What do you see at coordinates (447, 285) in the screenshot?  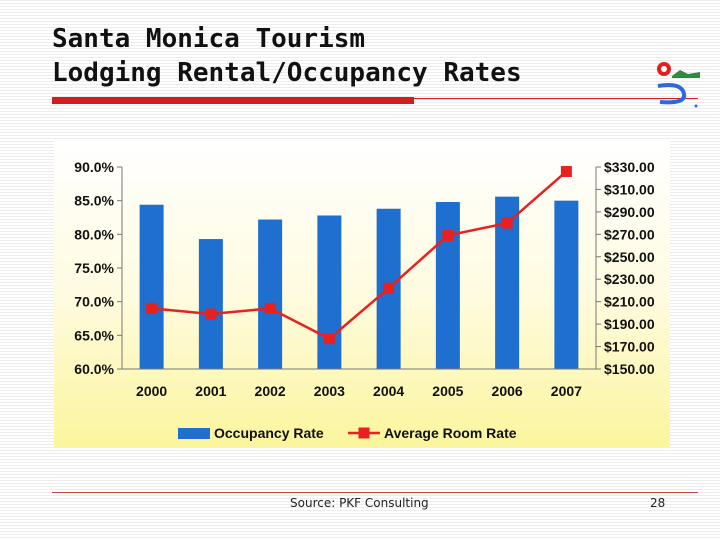 I see `occupancy-bar-2005` at bounding box center [447, 285].